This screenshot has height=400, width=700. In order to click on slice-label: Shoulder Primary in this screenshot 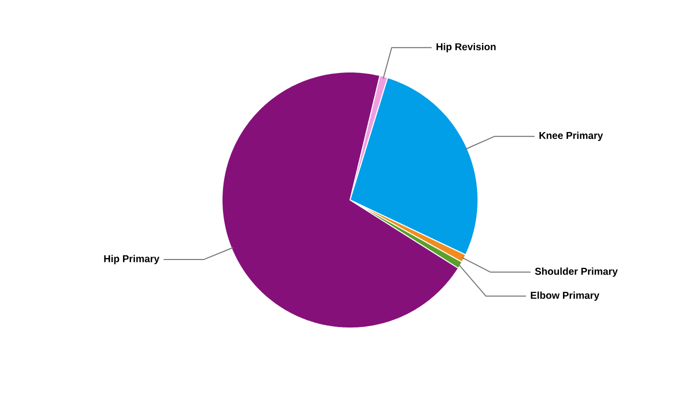, I will do `click(576, 272)`.